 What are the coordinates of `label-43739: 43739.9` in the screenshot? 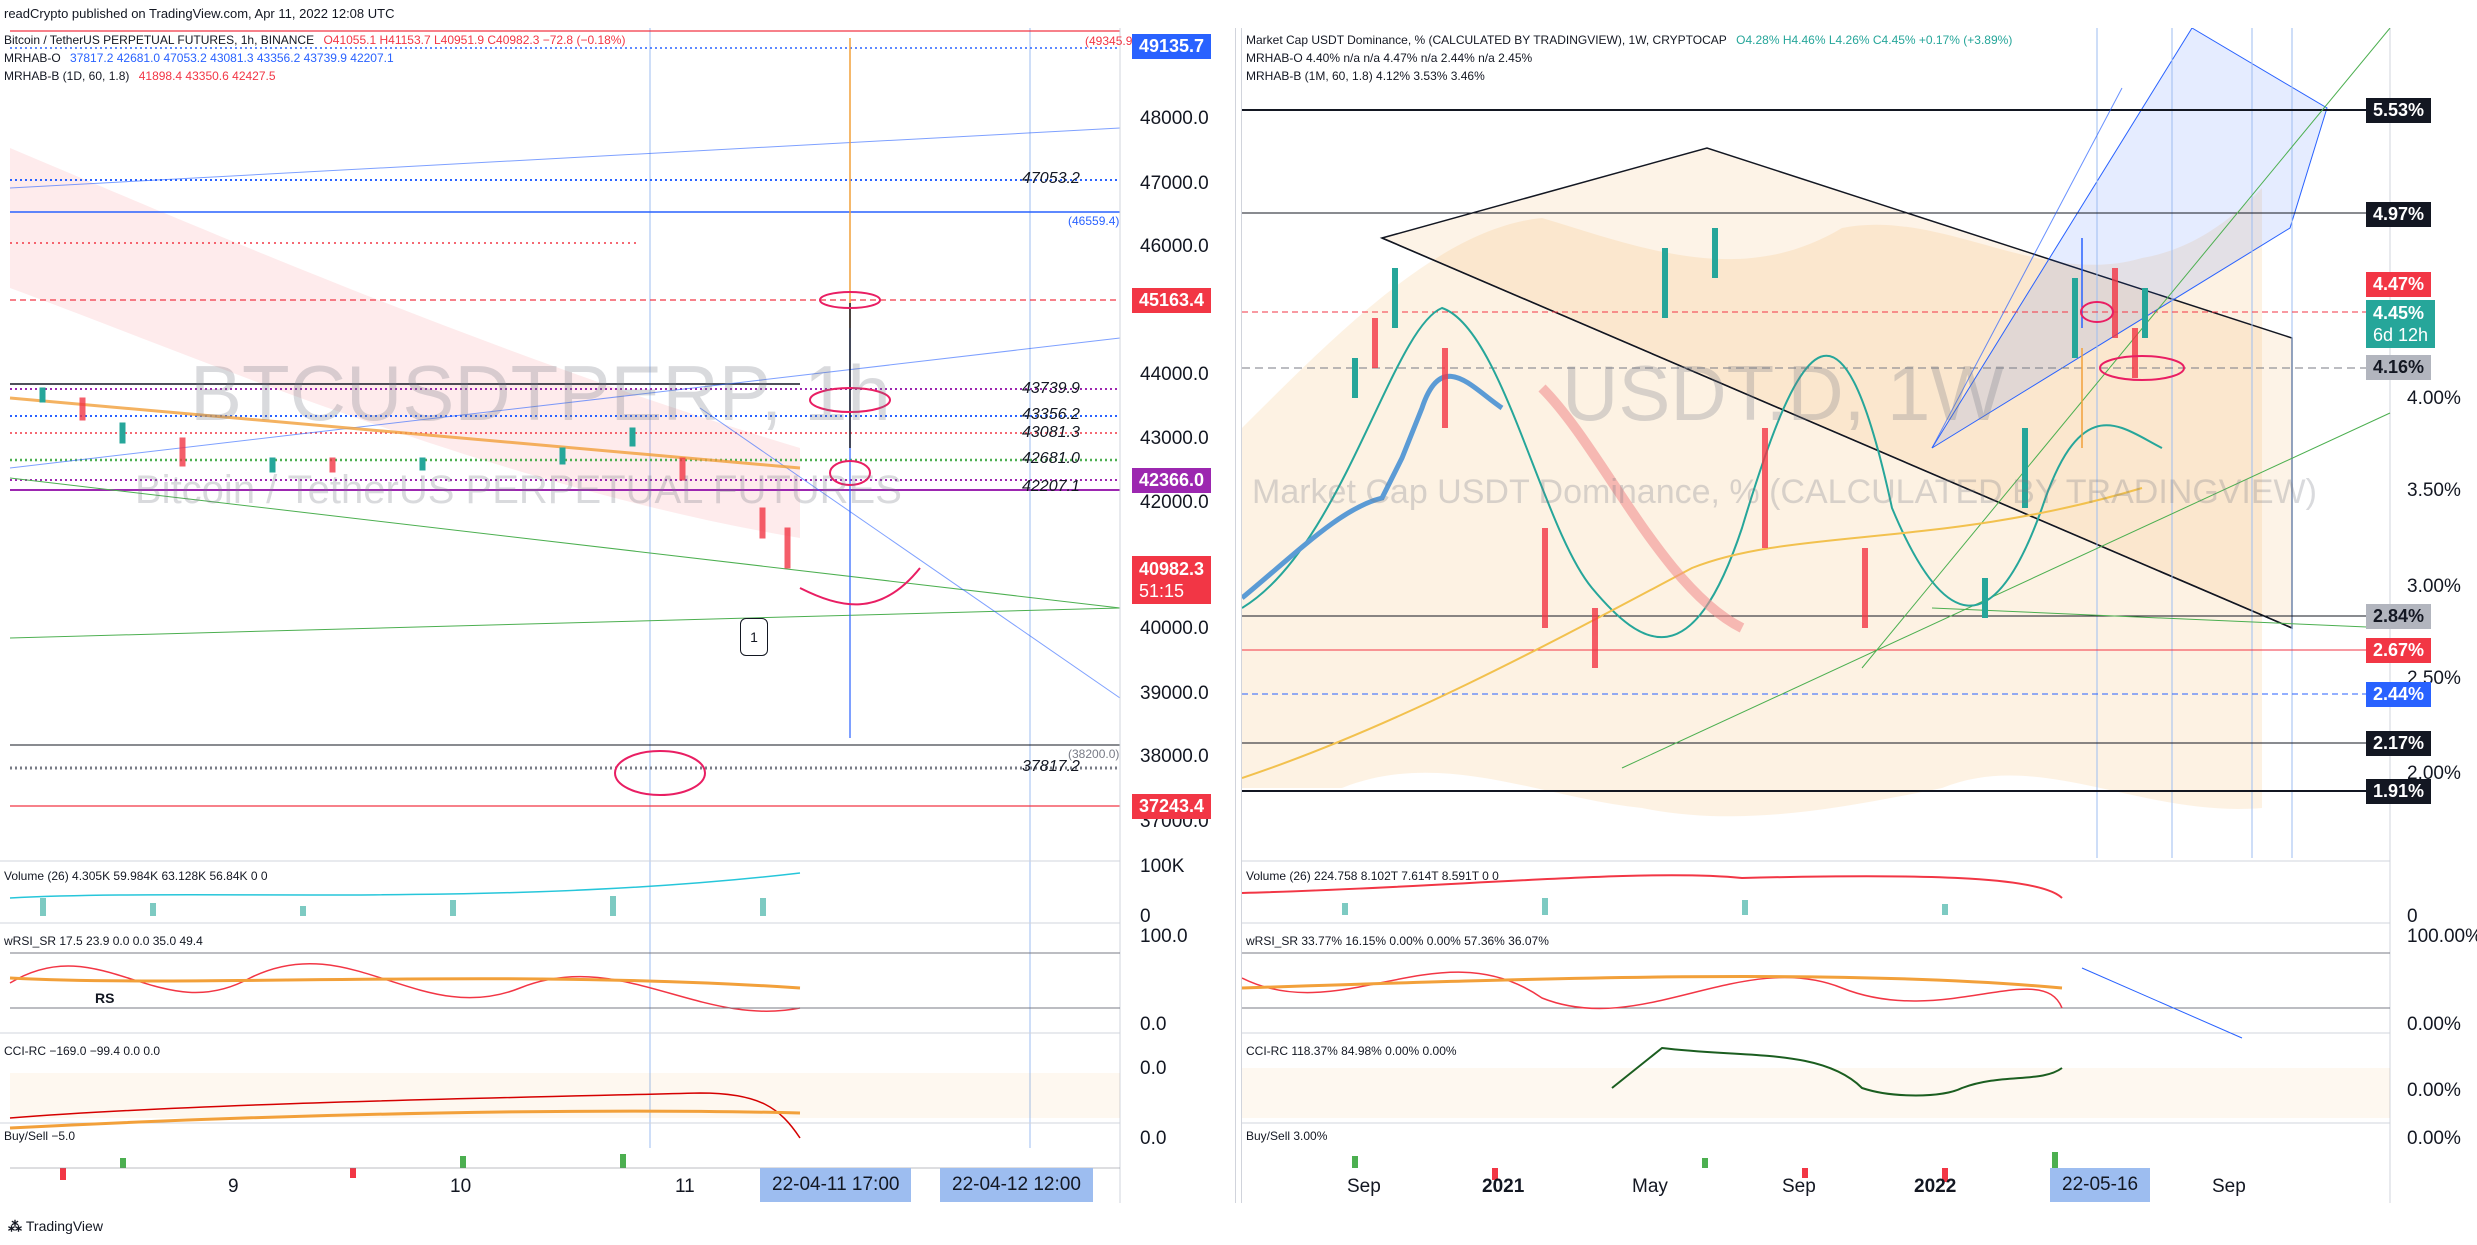 It's located at (1051, 388).